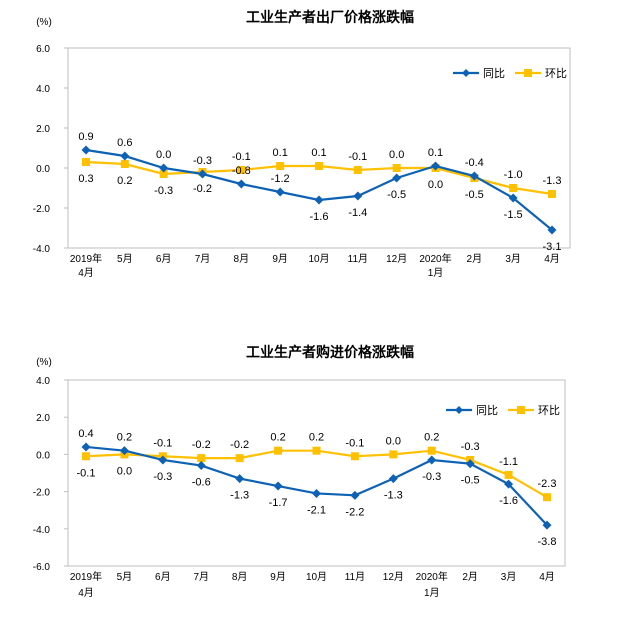 This screenshot has width=630, height=623. What do you see at coordinates (357, 157) in the screenshot?
I see `data-label-mom: -0.1` at bounding box center [357, 157].